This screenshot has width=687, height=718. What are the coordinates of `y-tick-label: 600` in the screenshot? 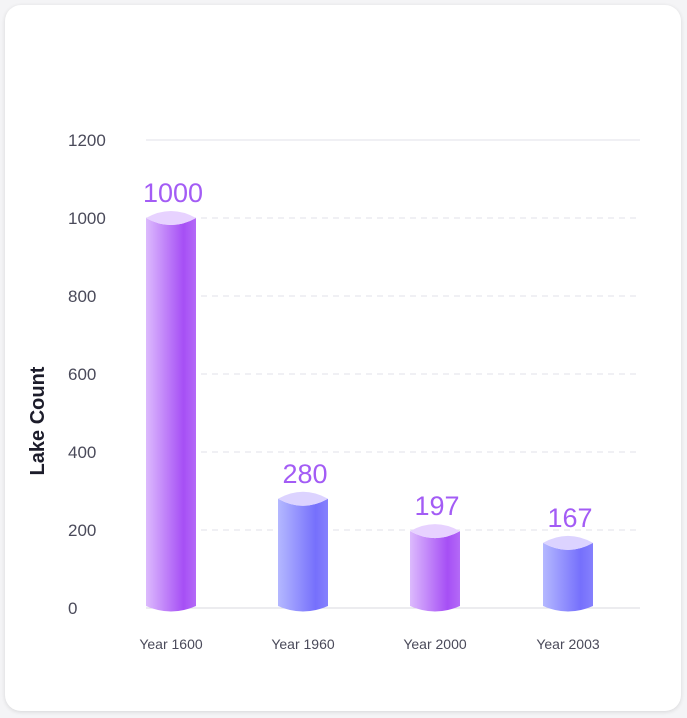 It's located at (82, 374).